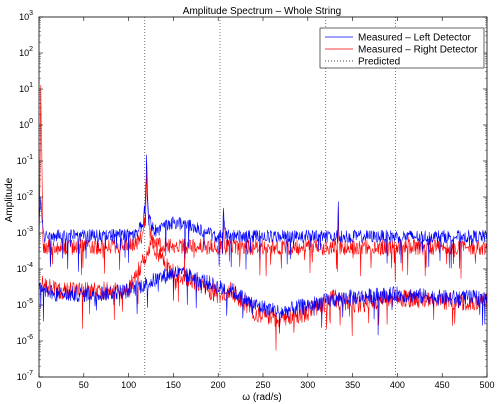 The height and width of the screenshot is (404, 498). What do you see at coordinates (25, 232) in the screenshot?
I see `y-tick-label-4: 10⁻³` at bounding box center [25, 232].